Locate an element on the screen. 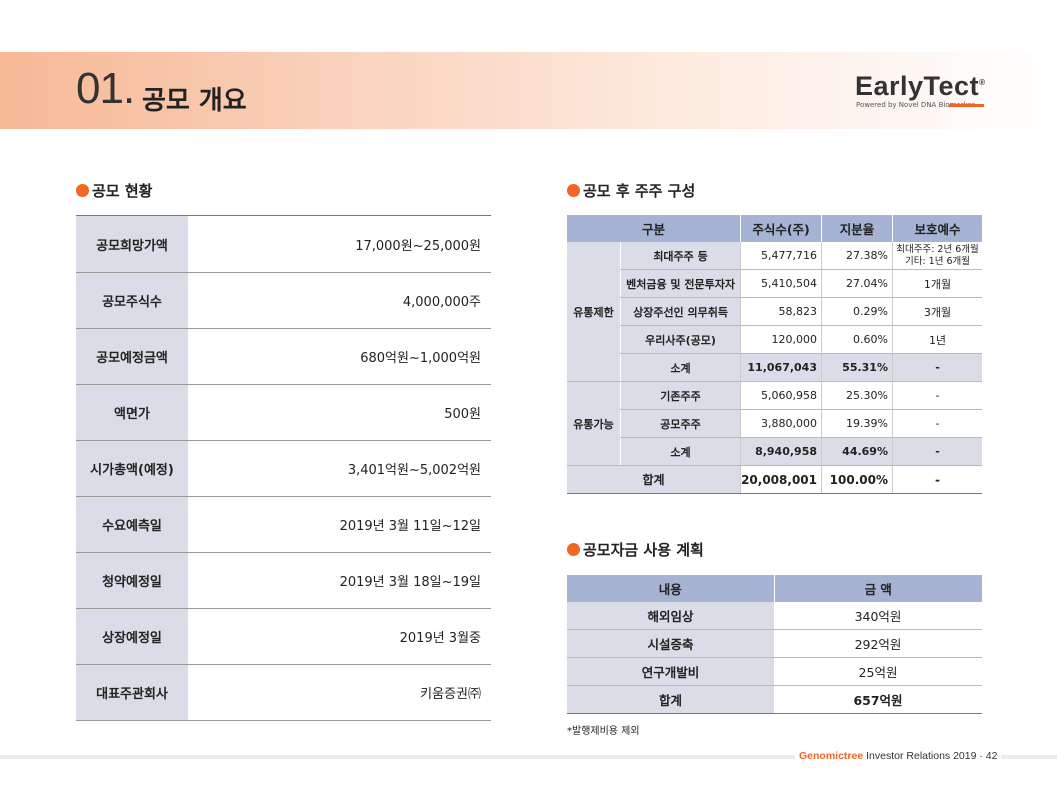 This screenshot has width=1057, height=793. section-number: 01. is located at coordinates (105, 88).